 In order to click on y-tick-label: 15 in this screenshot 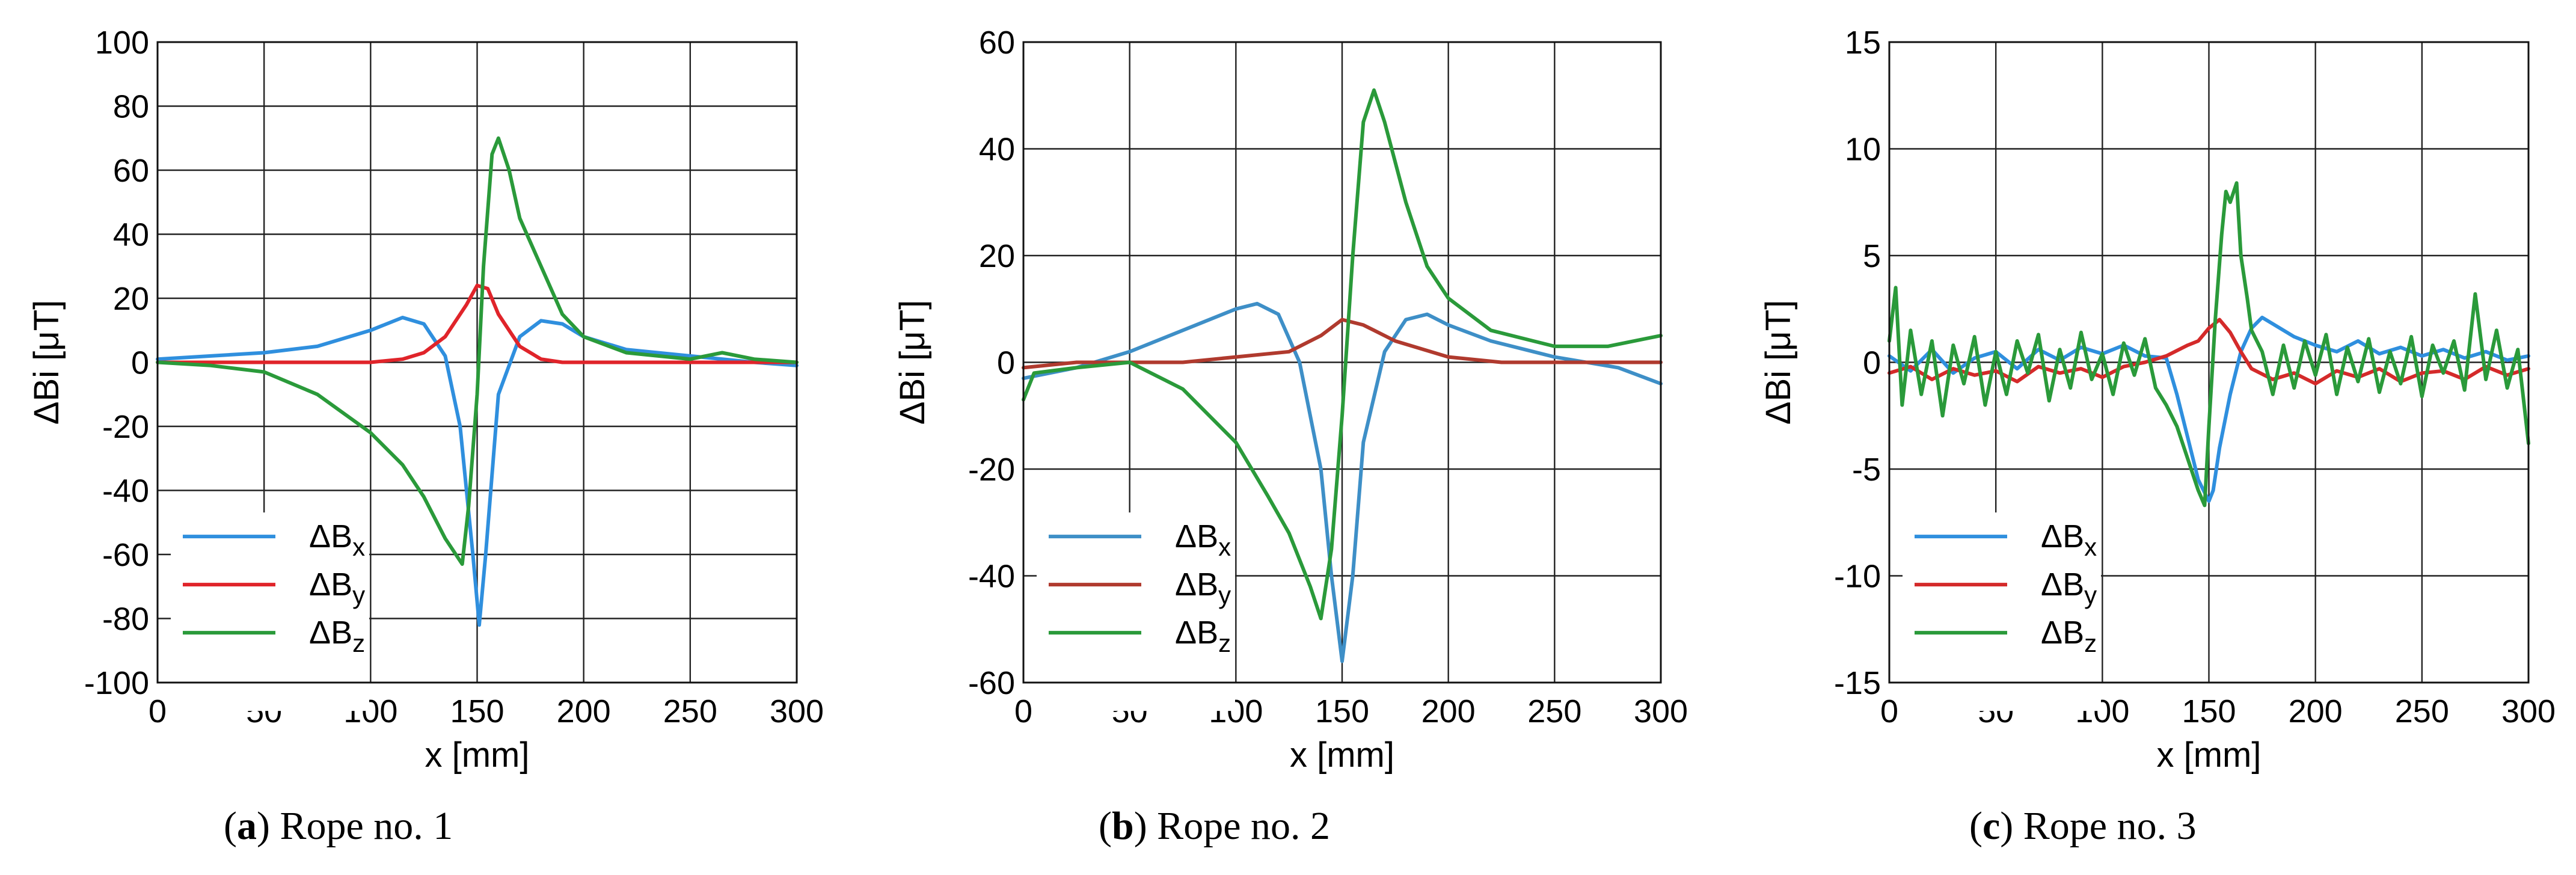, I will do `click(1863, 43)`.